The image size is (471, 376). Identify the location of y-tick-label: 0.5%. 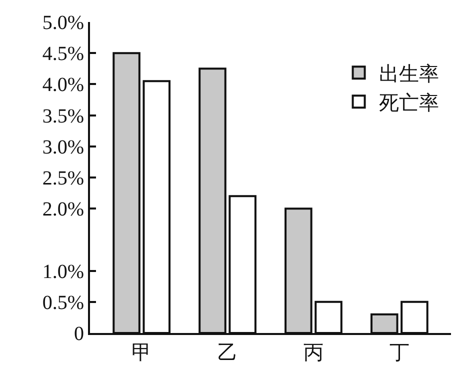
(63, 303).